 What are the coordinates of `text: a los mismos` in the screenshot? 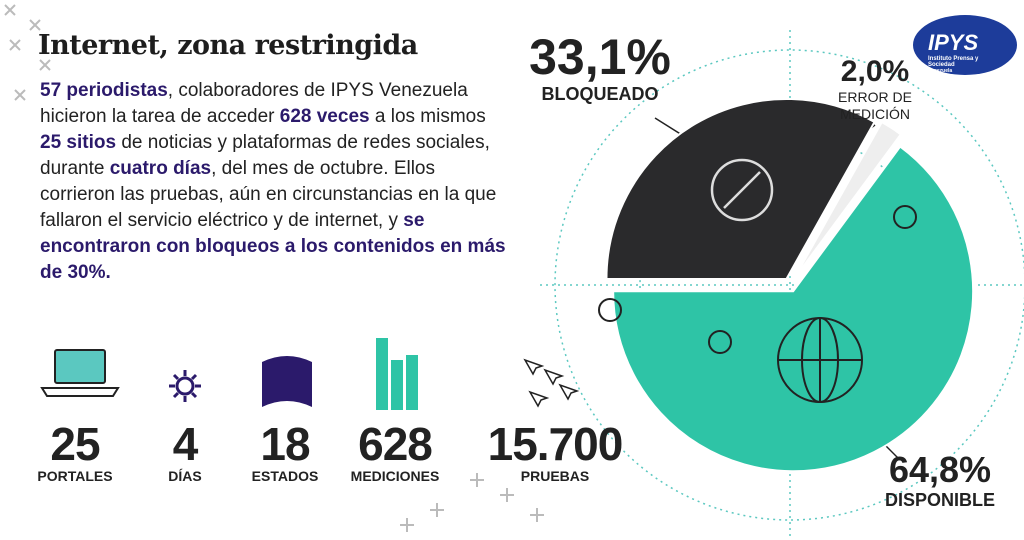 It's located at (427, 116).